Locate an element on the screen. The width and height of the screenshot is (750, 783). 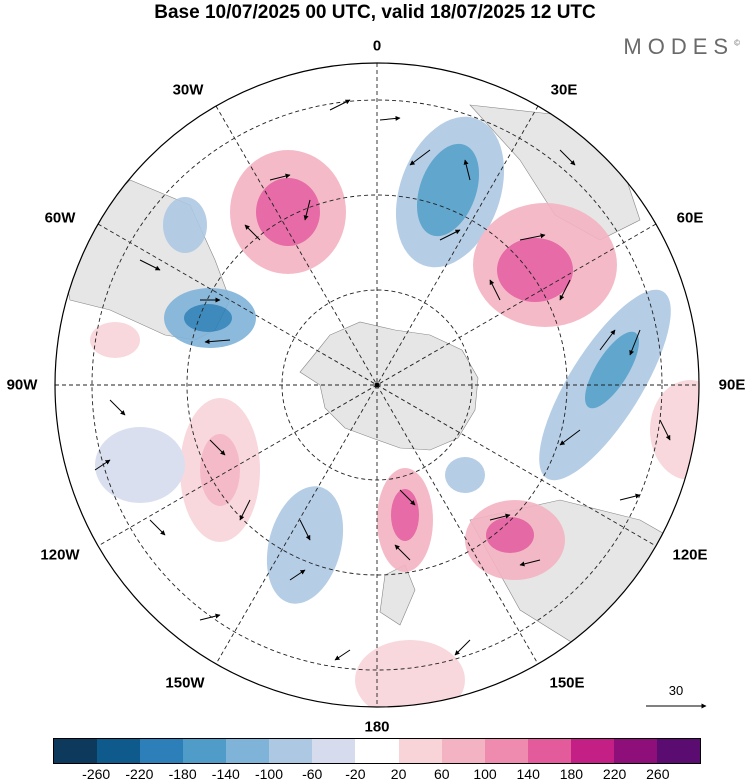
brand-logo: MODES© is located at coordinates (681, 47).